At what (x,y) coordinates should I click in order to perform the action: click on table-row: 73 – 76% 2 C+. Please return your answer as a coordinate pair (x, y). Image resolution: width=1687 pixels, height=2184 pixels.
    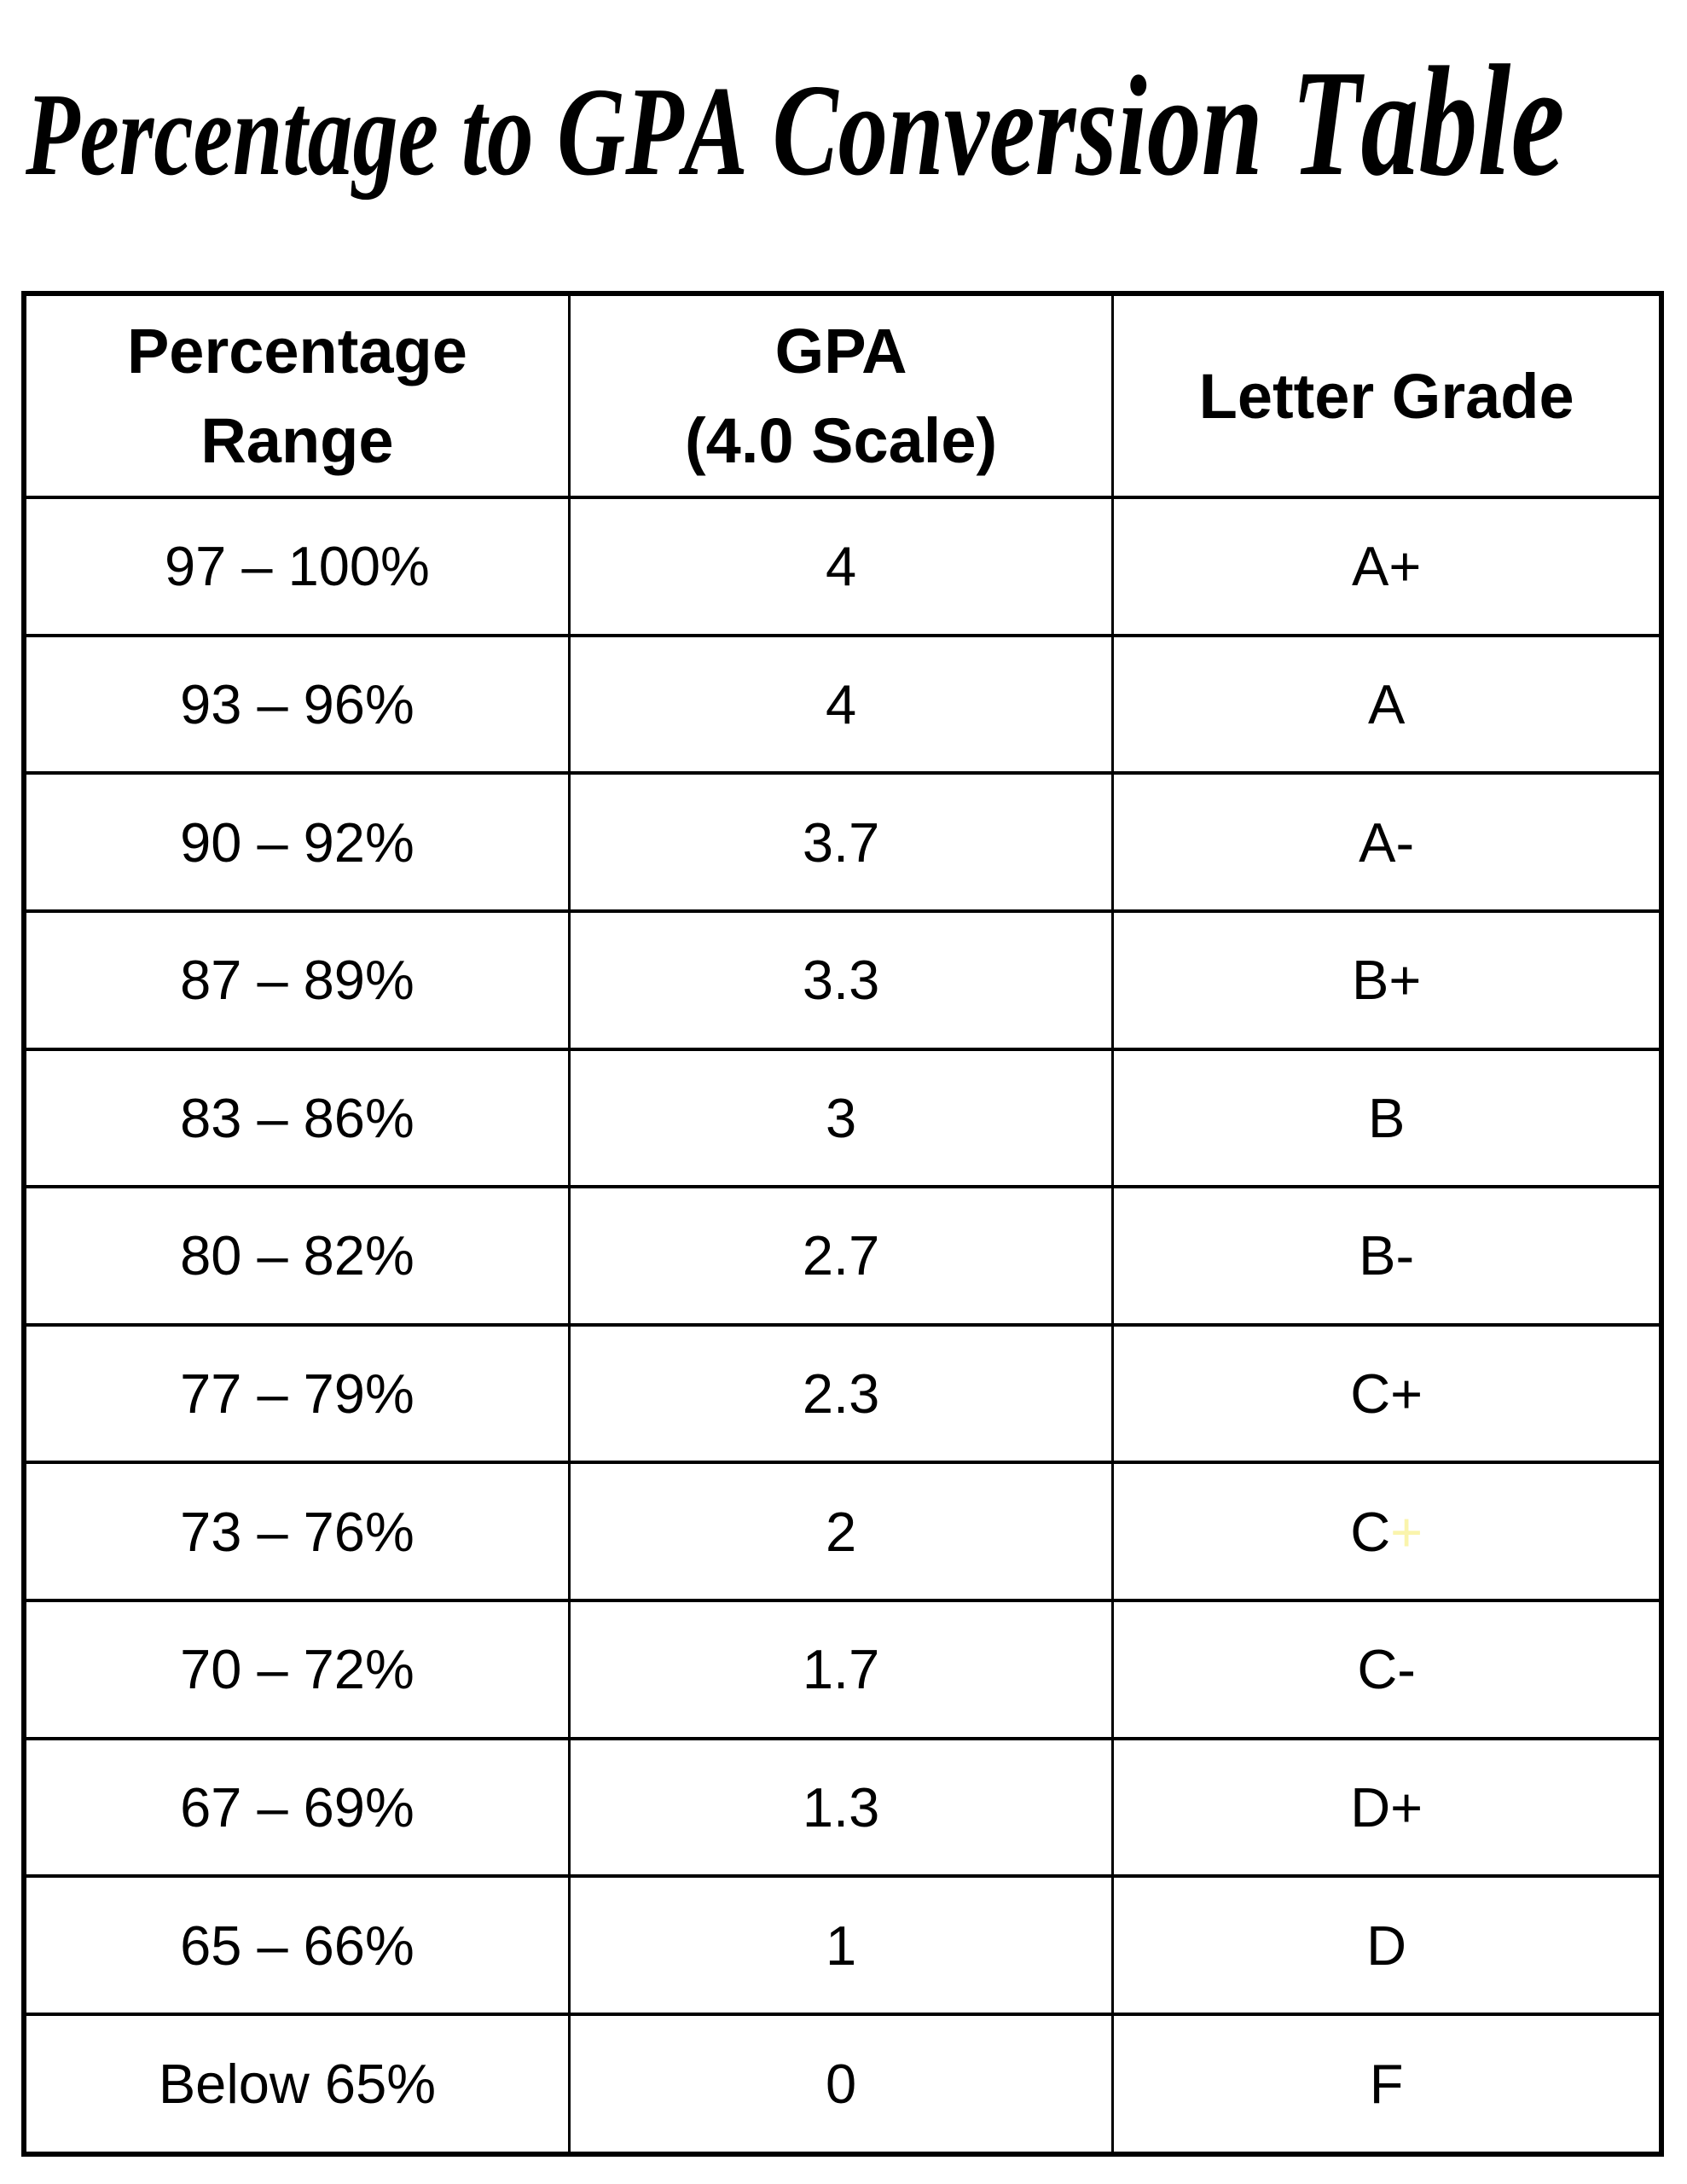
    Looking at the image, I should click on (843, 1532).